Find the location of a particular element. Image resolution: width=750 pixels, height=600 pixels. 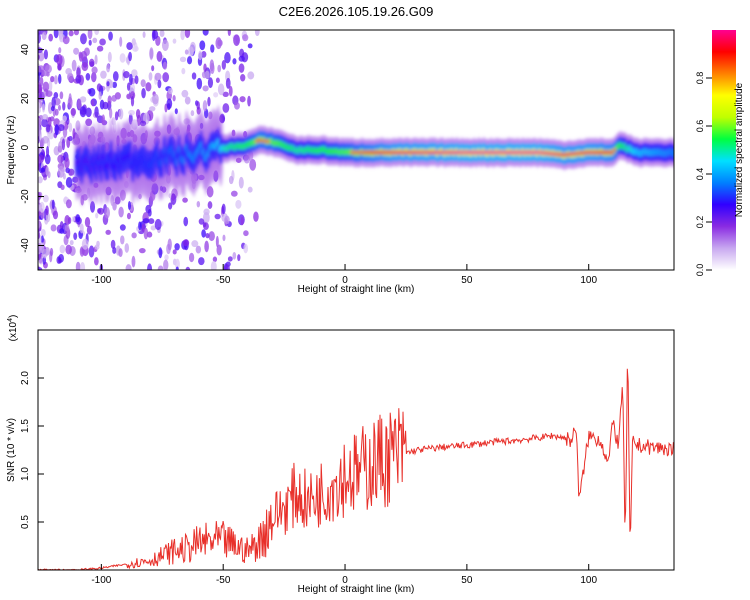

x-tick-label: 0 is located at coordinates (345, 580).